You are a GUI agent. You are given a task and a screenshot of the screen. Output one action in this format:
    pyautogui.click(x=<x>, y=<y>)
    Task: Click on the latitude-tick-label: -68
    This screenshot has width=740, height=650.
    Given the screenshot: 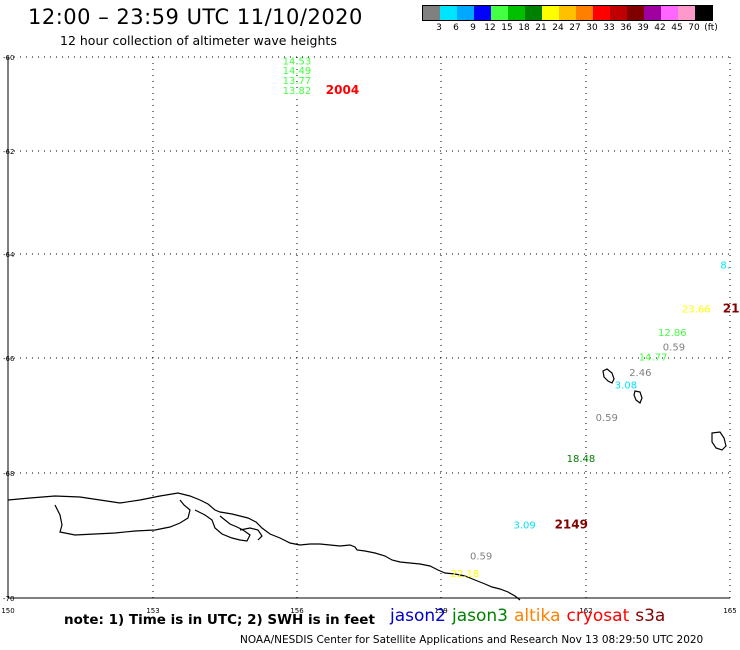 What is the action you would take?
    pyautogui.click(x=8, y=474)
    